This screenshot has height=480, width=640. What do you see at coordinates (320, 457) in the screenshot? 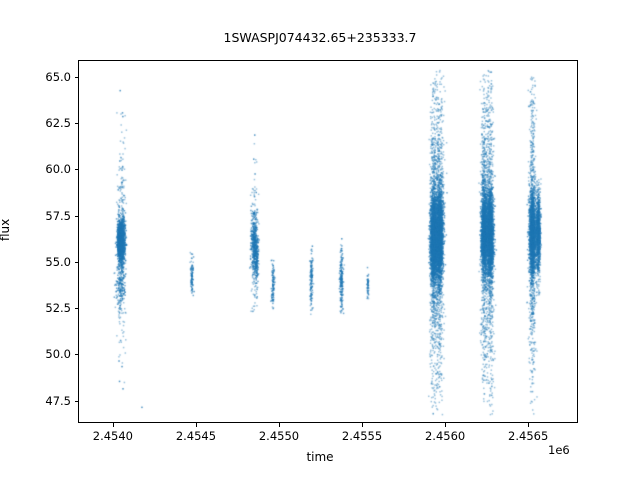
I see `x-axis-label: time` at bounding box center [320, 457].